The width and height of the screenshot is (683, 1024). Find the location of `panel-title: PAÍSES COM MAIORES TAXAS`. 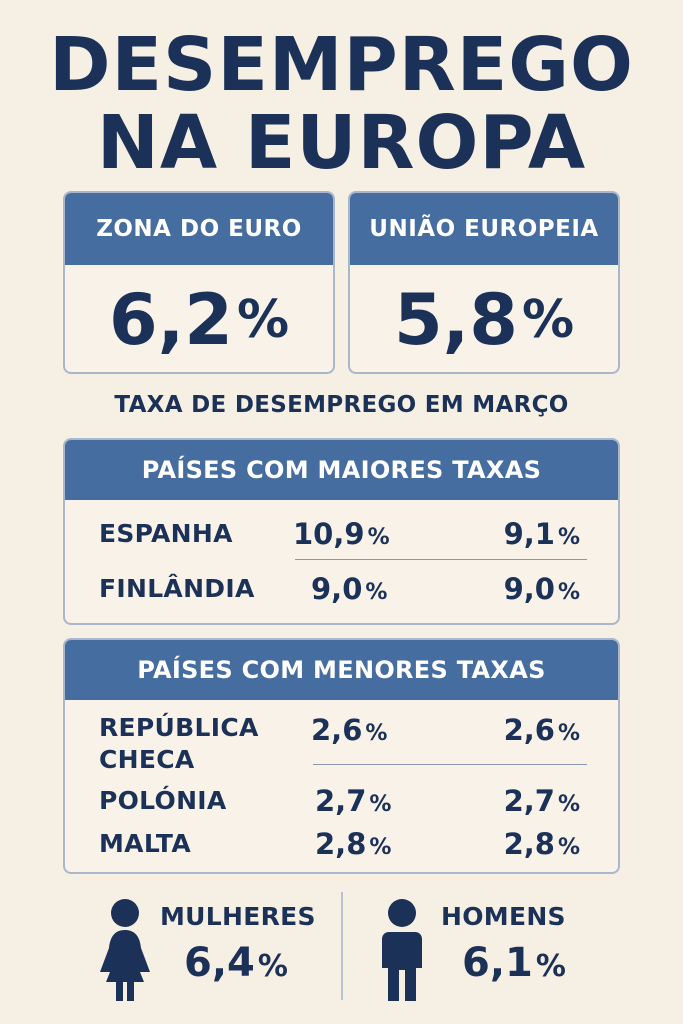

panel-title: PAÍSES COM MAIORES TAXAS is located at coordinates (341, 470).